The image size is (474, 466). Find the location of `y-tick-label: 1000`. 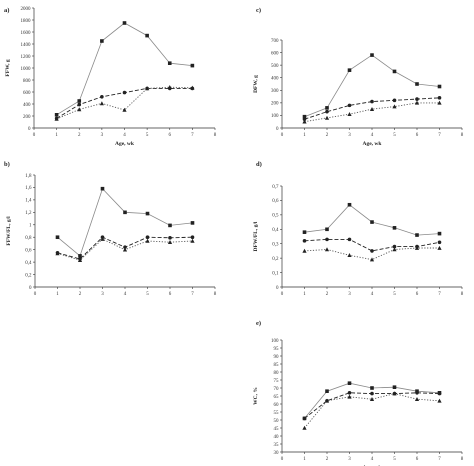

y-tick-label: 1000 is located at coordinates (26, 69).